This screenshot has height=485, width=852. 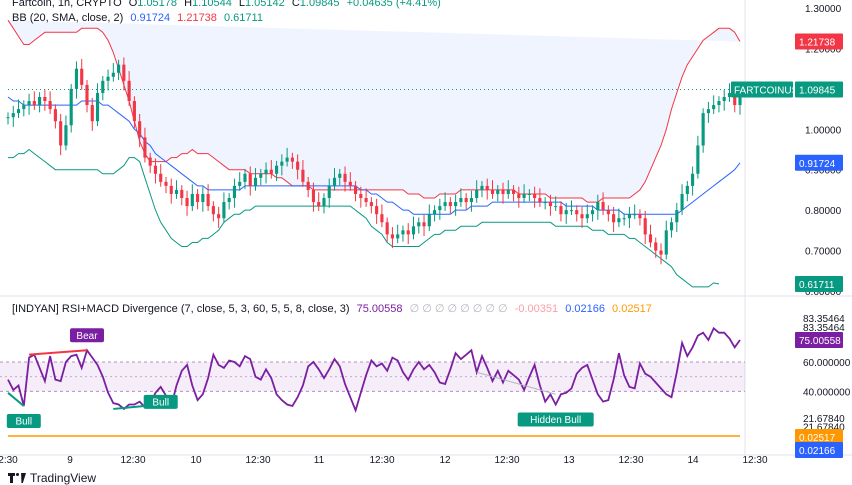 I want to click on divergence-label-bear: Bear, so click(x=86, y=335).